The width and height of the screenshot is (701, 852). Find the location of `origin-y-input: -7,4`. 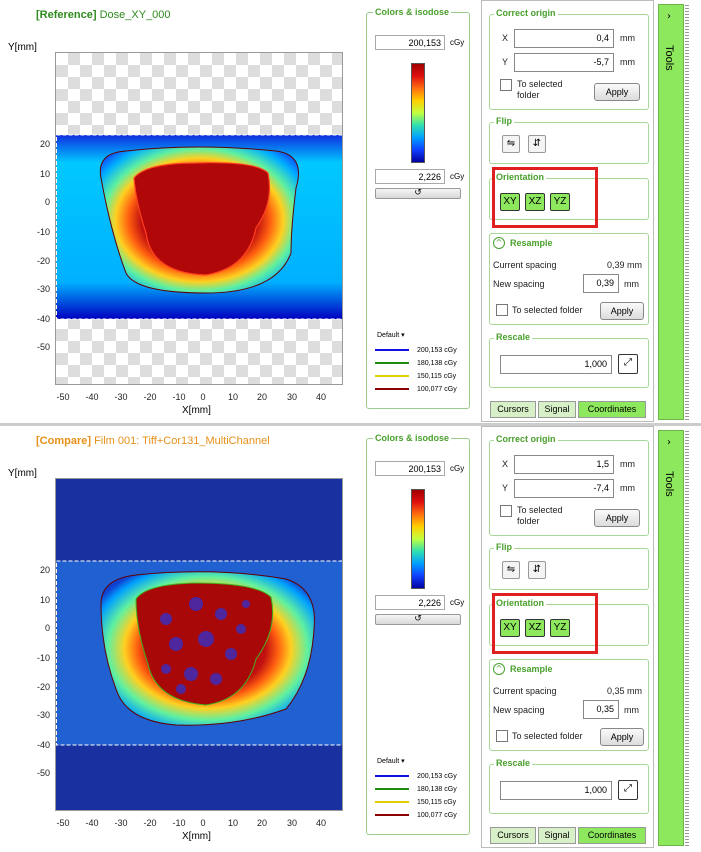

origin-y-input: -7,4 is located at coordinates (564, 488).